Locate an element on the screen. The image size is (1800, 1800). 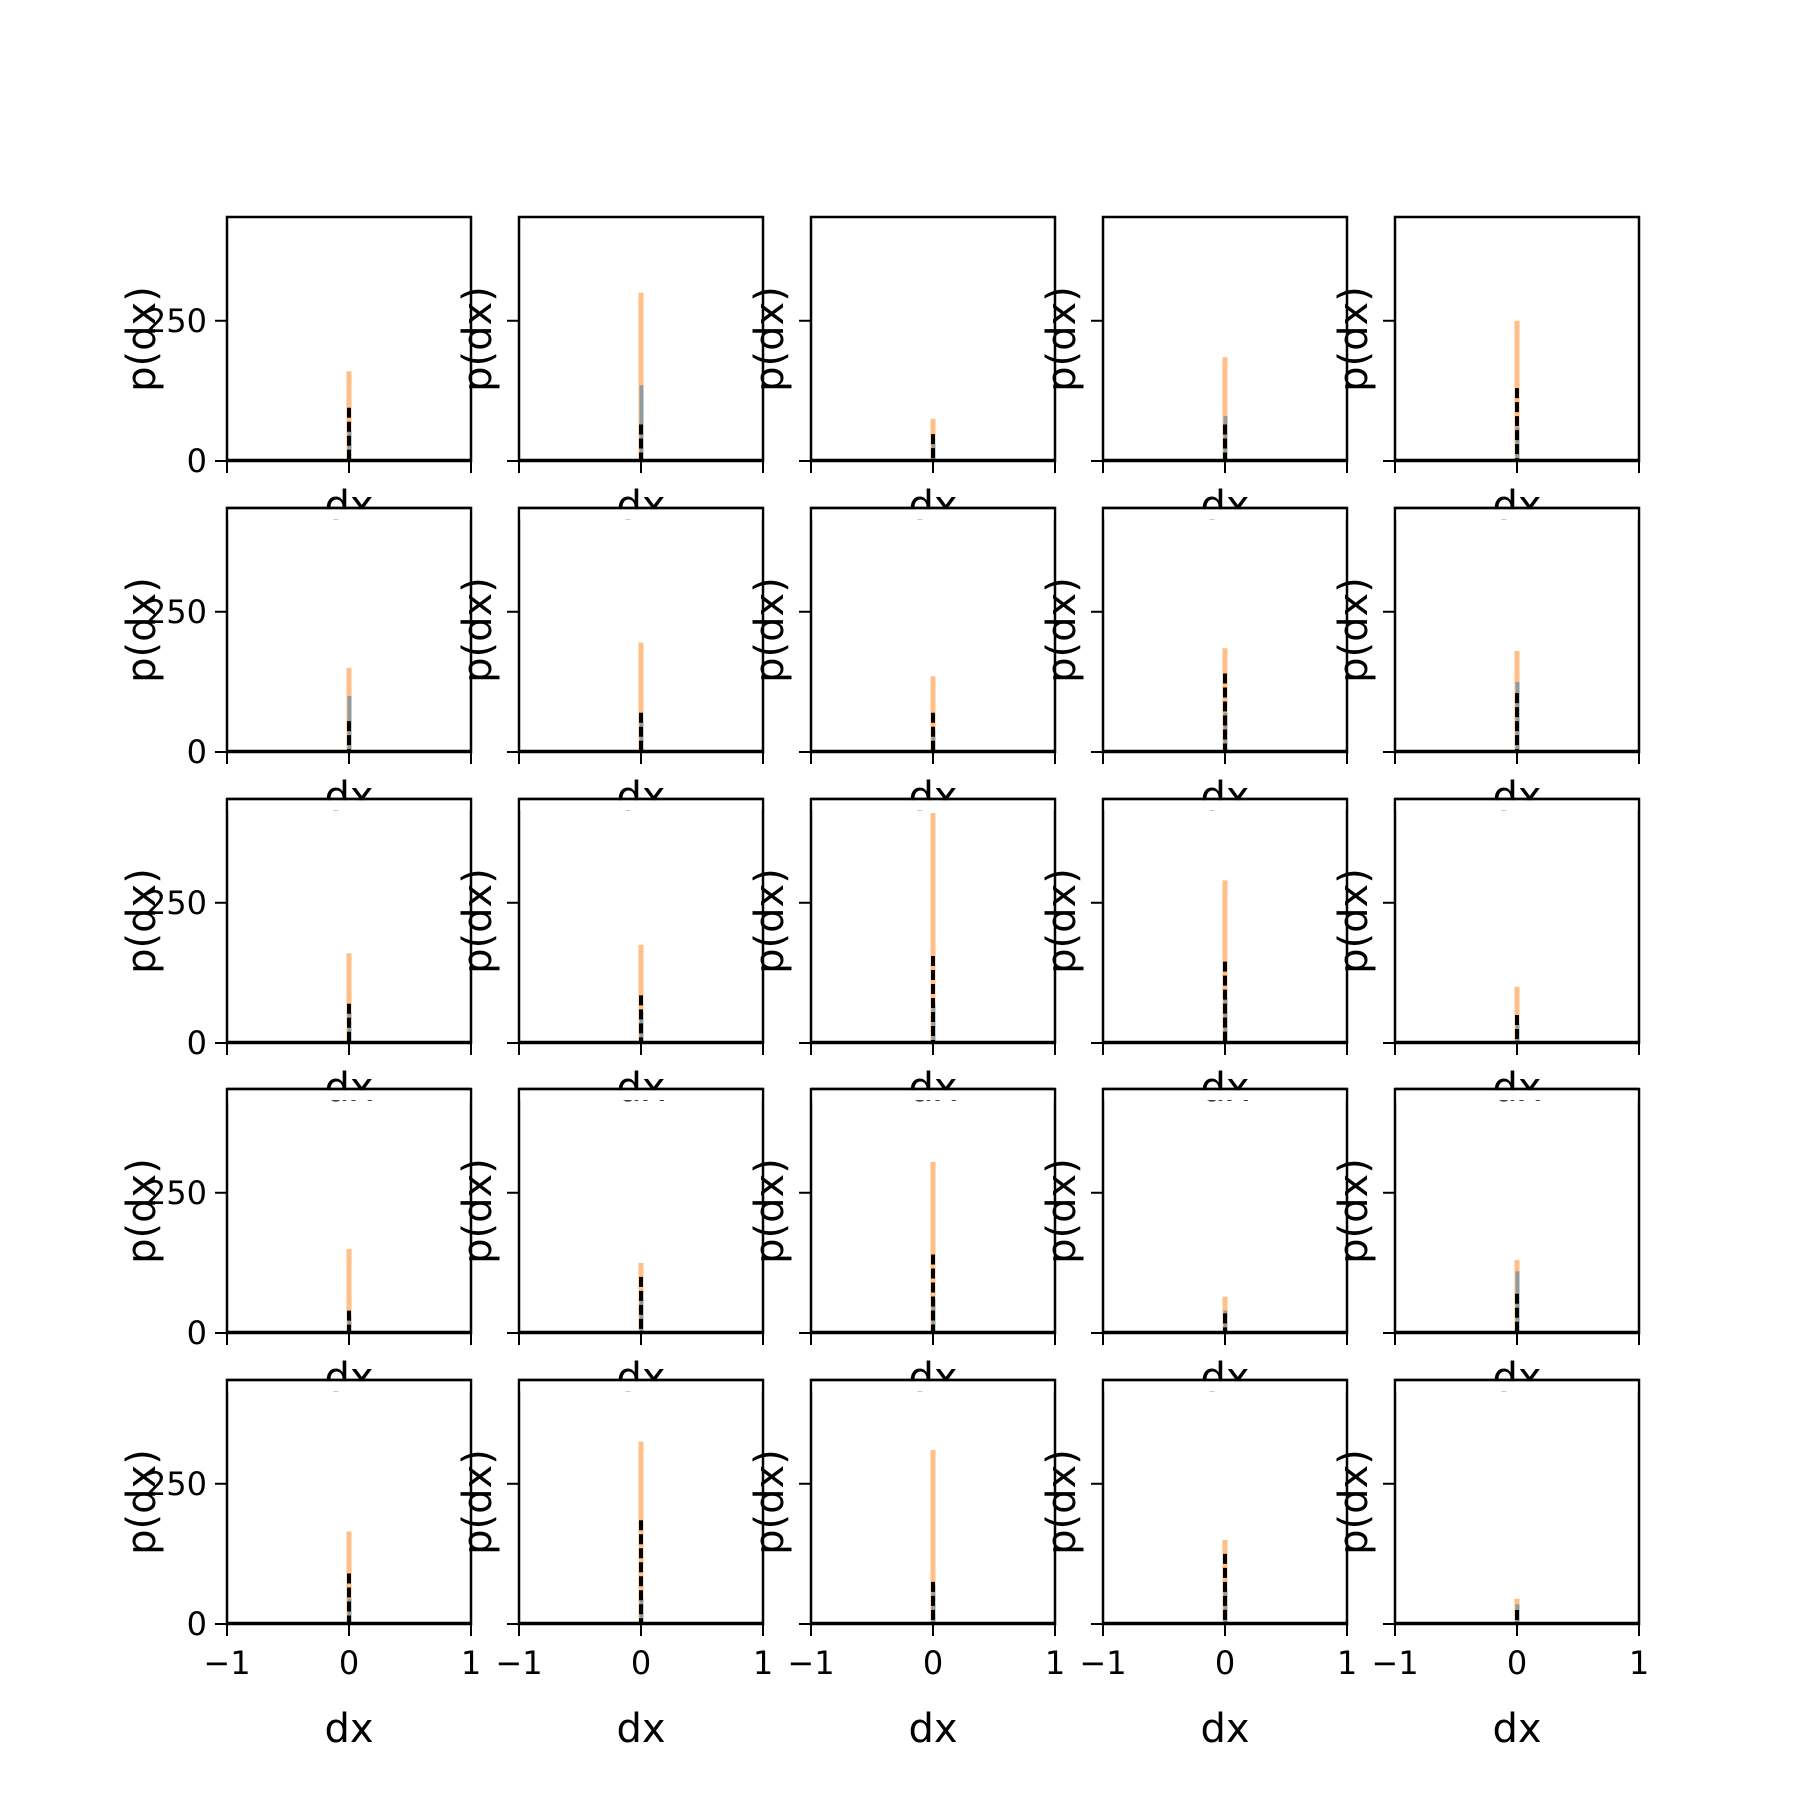
subplot-r5-c4: −1 0 1 dx p(dx) is located at coordinates (1198, 1565).